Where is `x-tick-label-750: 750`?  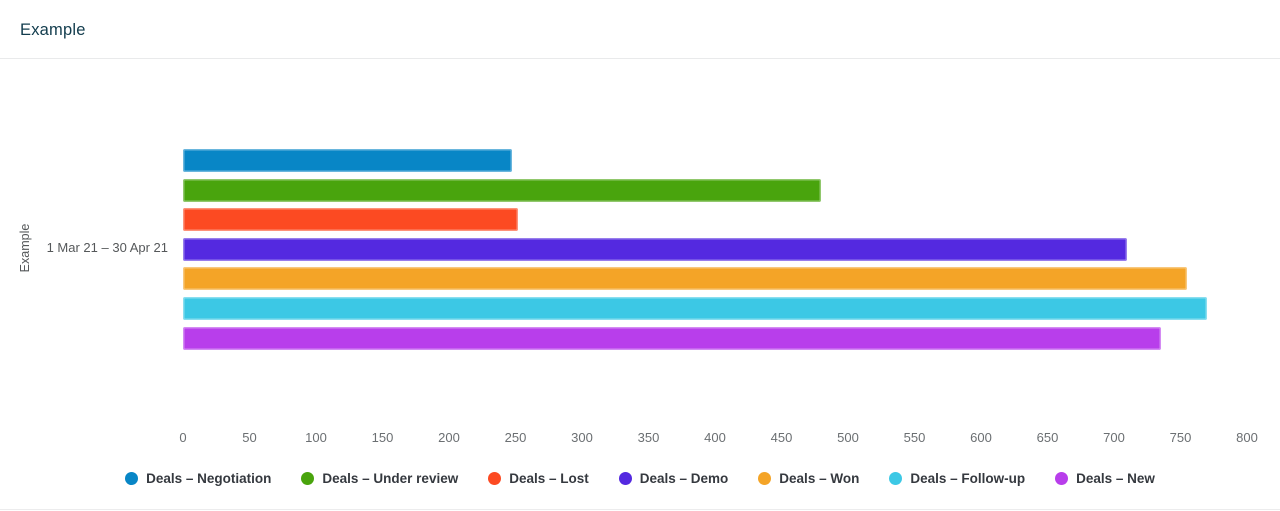
x-tick-label-750: 750 is located at coordinates (1180, 437).